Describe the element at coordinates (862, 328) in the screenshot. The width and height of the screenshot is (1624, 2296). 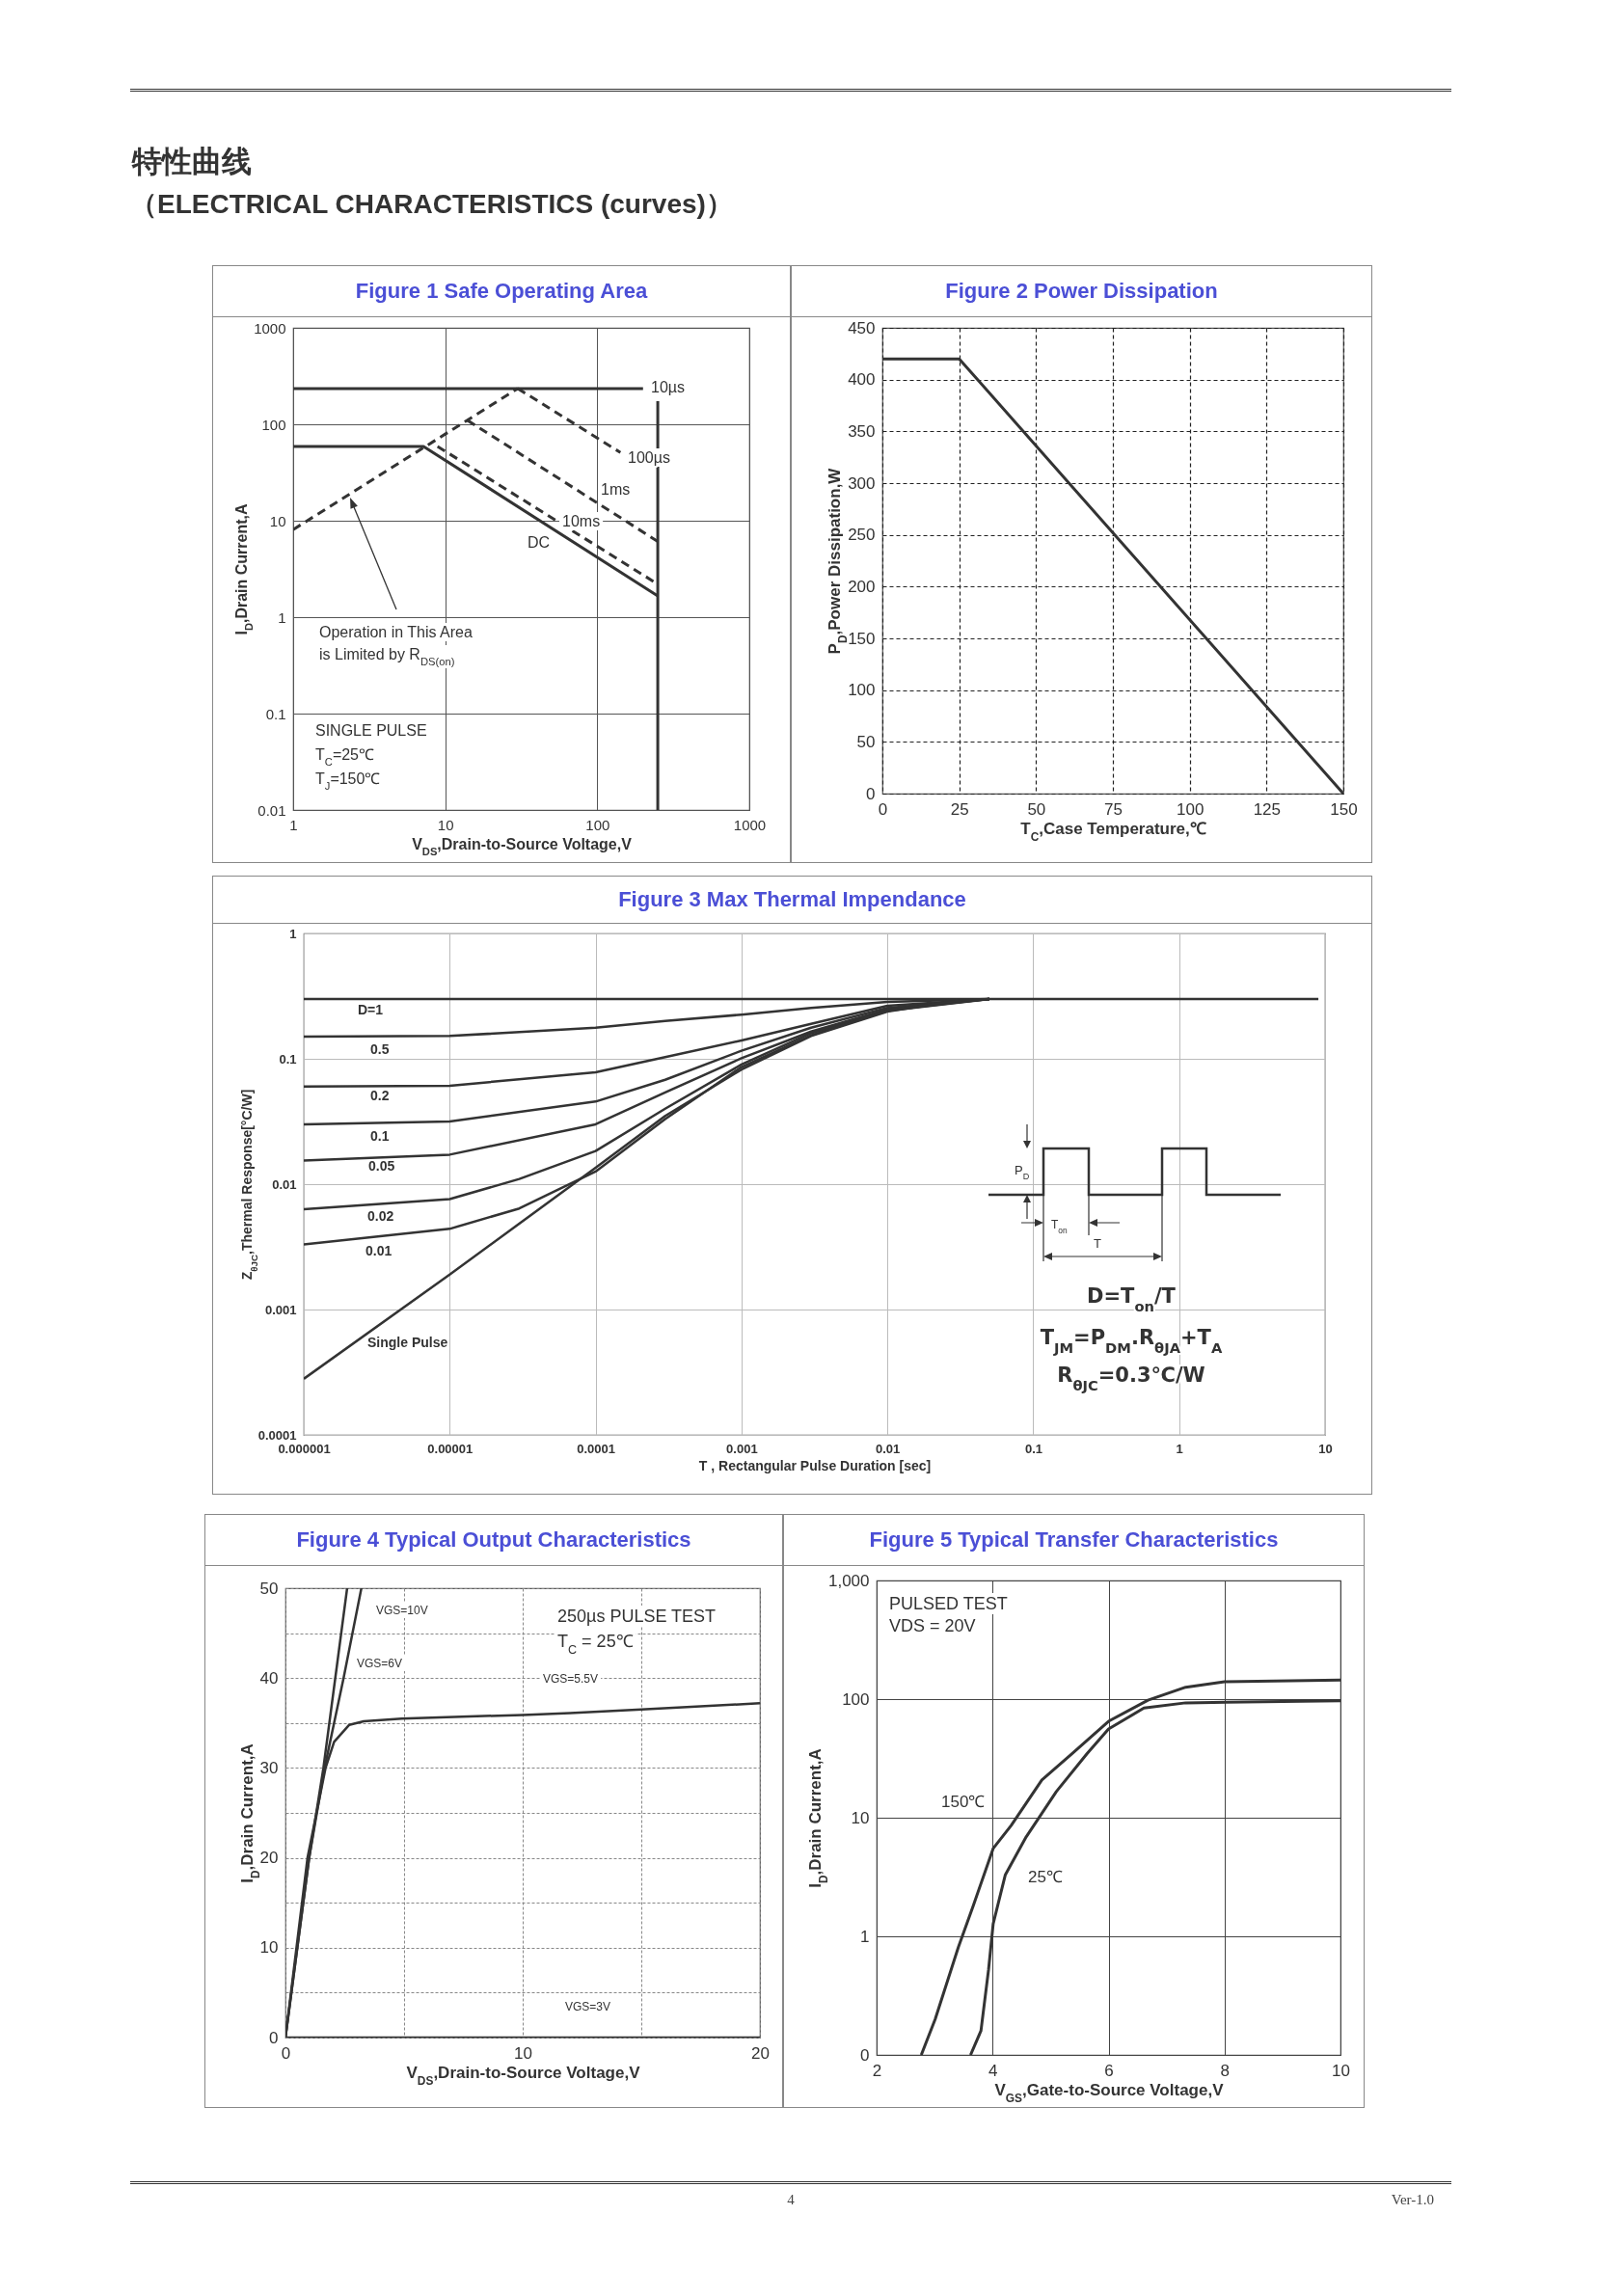
I see `y-tick-label: 450` at that location.